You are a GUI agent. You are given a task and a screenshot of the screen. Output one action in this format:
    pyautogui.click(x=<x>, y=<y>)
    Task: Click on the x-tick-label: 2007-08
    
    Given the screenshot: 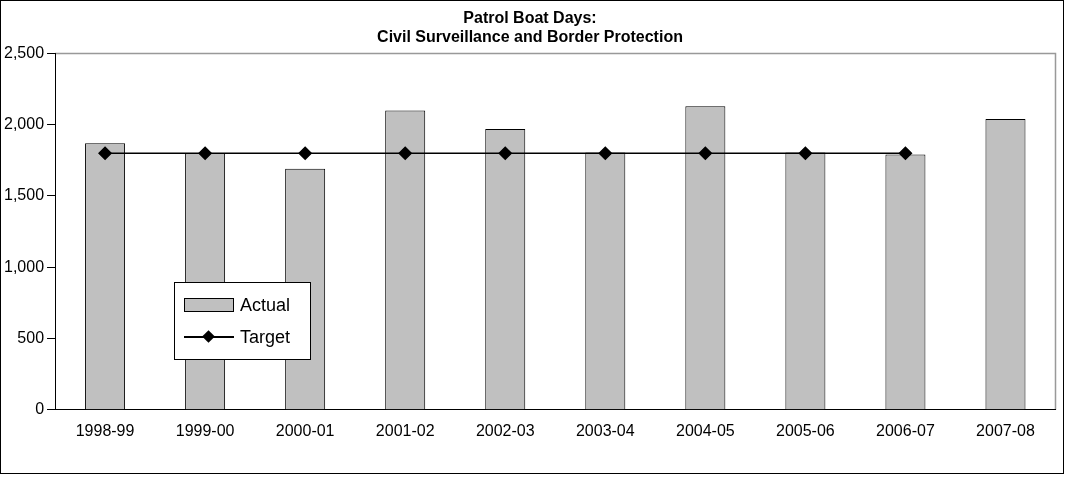 What is the action you would take?
    pyautogui.click(x=1005, y=430)
    